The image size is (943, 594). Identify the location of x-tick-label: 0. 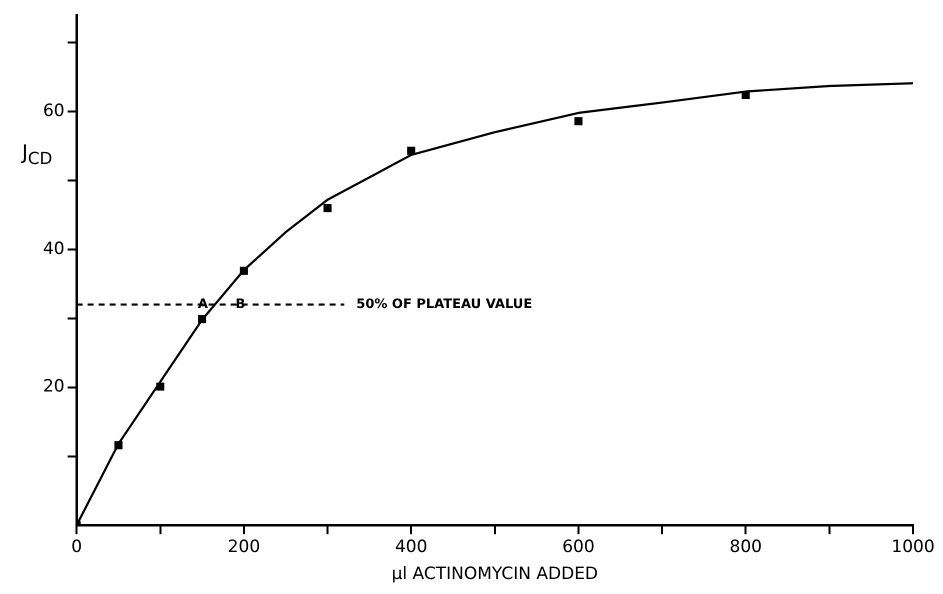
(76, 546).